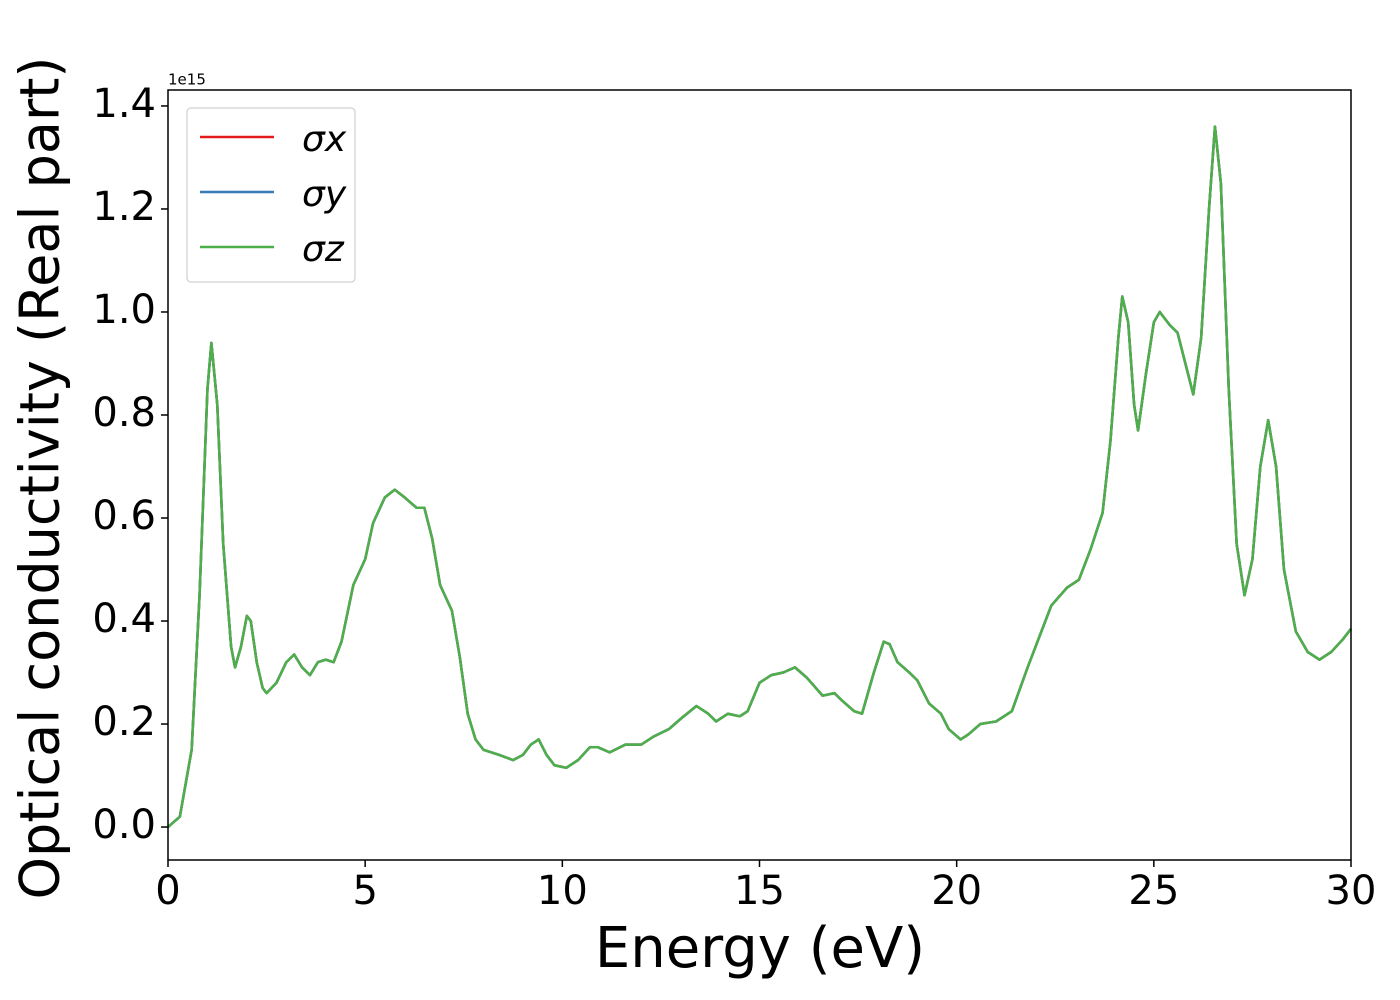  I want to click on y-tick-label: 0.4, so click(124, 619).